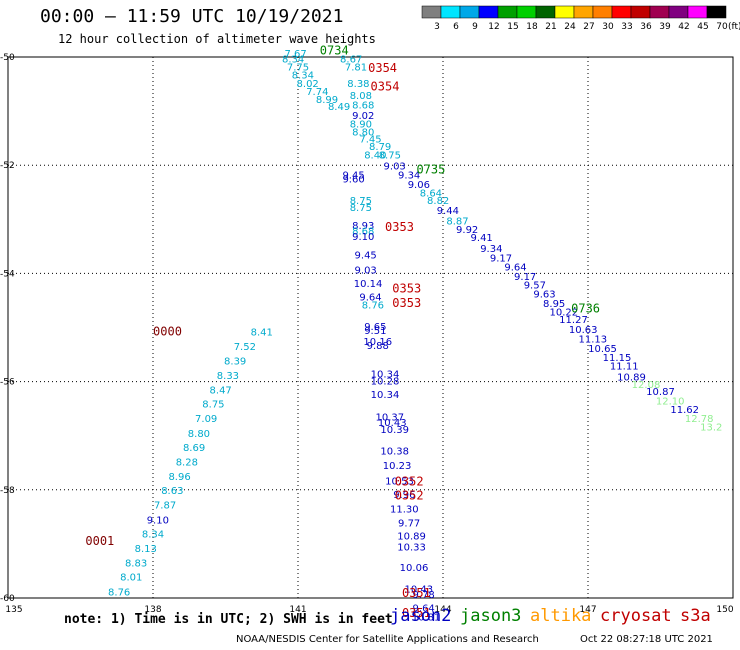 The image size is (740, 650). Describe the element at coordinates (351, 59) in the screenshot. I see `wave-height-observation: 8.67` at that location.